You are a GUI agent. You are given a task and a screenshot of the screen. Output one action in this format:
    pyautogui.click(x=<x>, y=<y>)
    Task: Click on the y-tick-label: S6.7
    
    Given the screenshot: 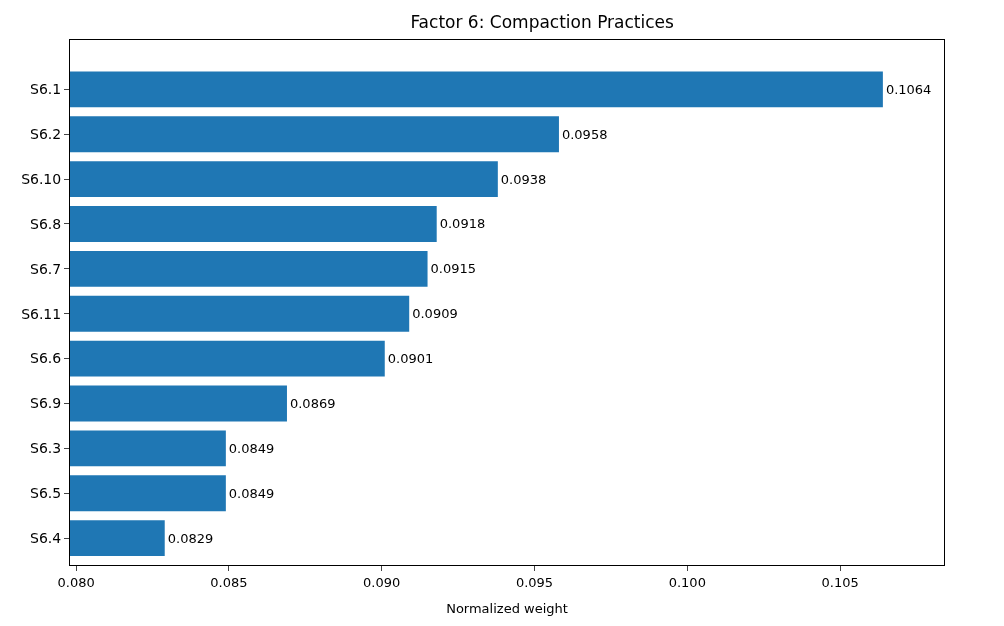 What is the action you would take?
    pyautogui.click(x=46, y=268)
    